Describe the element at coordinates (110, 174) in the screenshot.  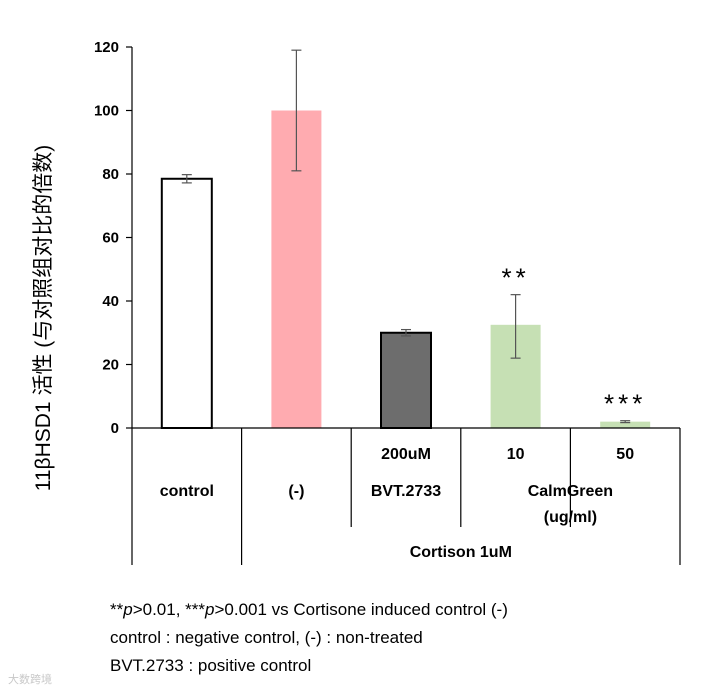
I see `y-tick-label: 80` at that location.